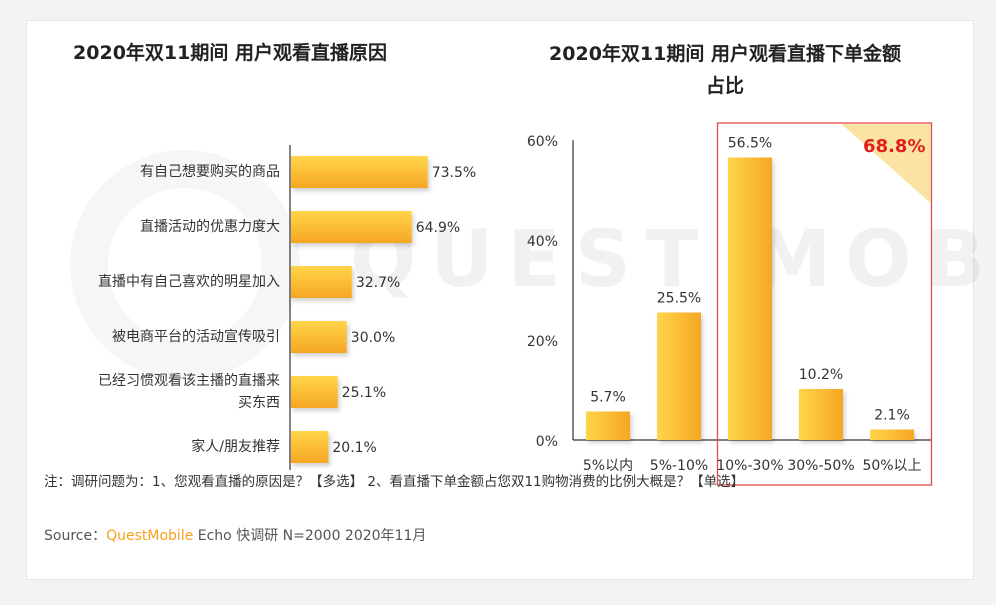  I want to click on left-chart-title: 2020年双11期间 用户观看直播原因, so click(230, 53).